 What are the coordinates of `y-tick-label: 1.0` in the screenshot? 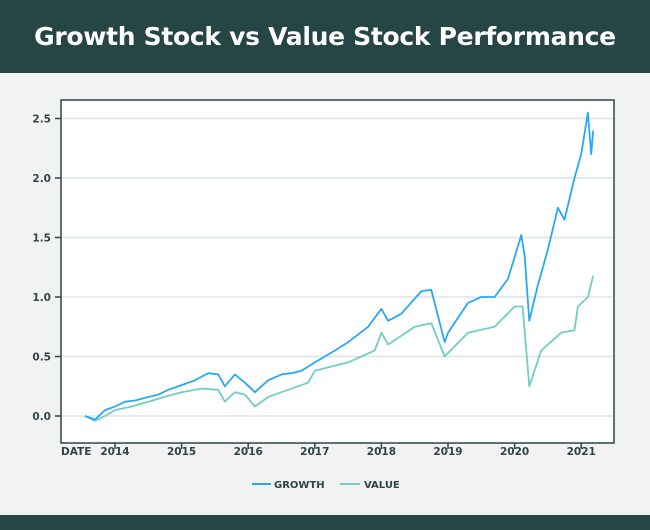 It's located at (41, 298).